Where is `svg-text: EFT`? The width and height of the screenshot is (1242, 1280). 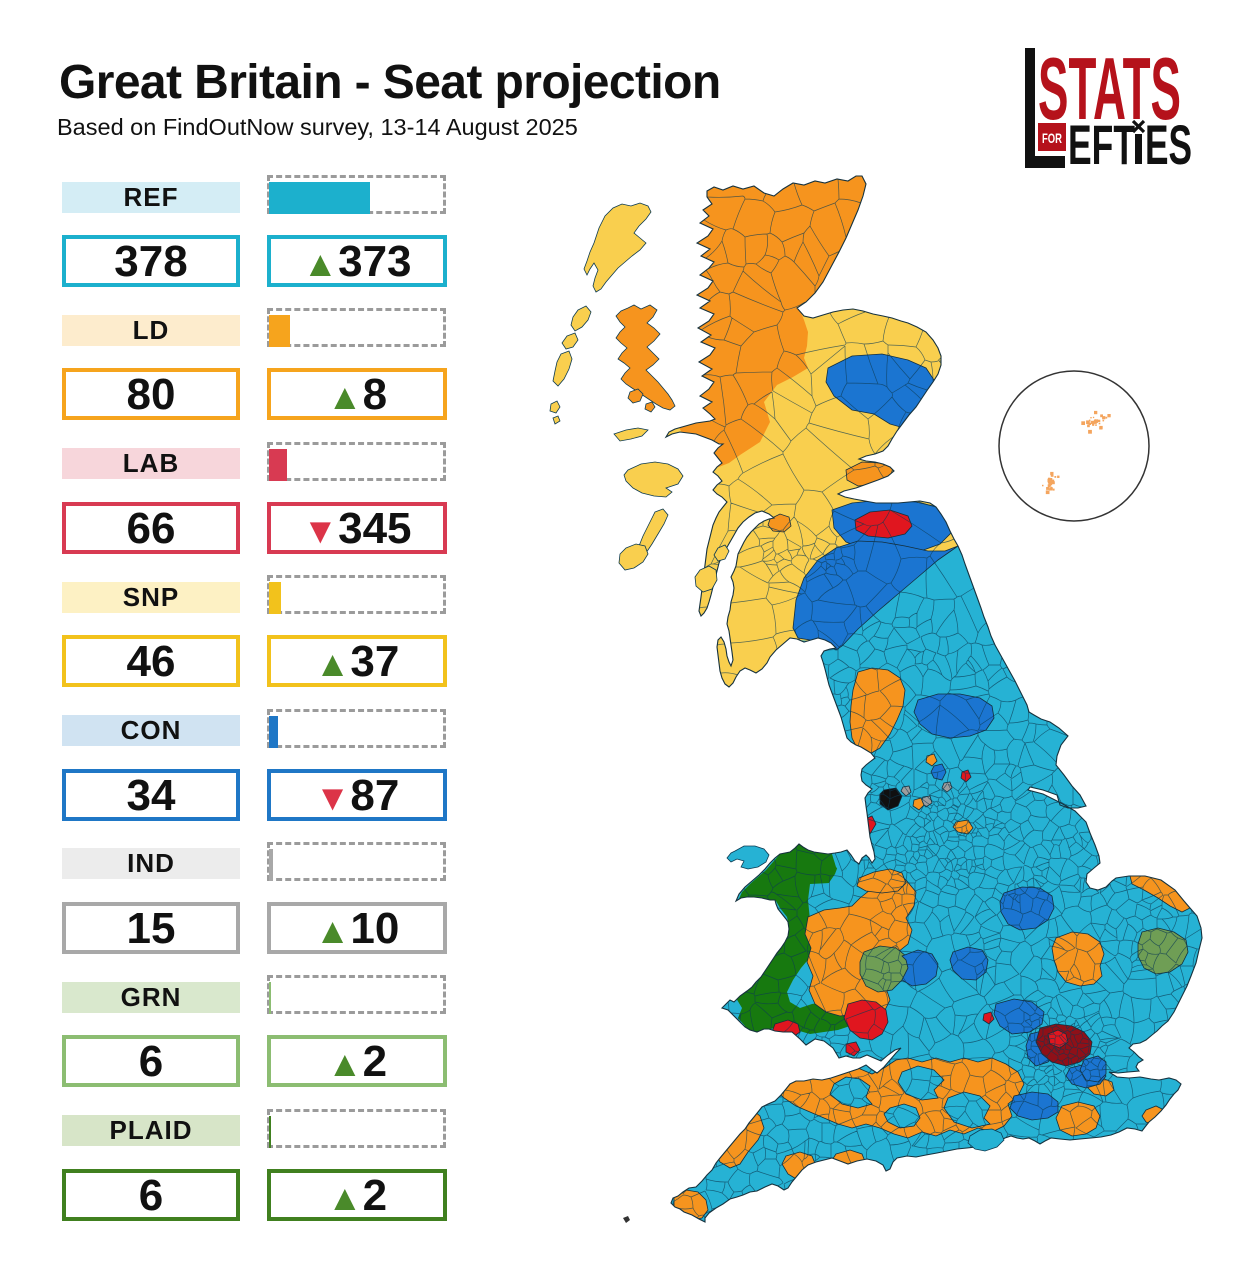
svg-text: EFT is located at coordinates (1101, 141).